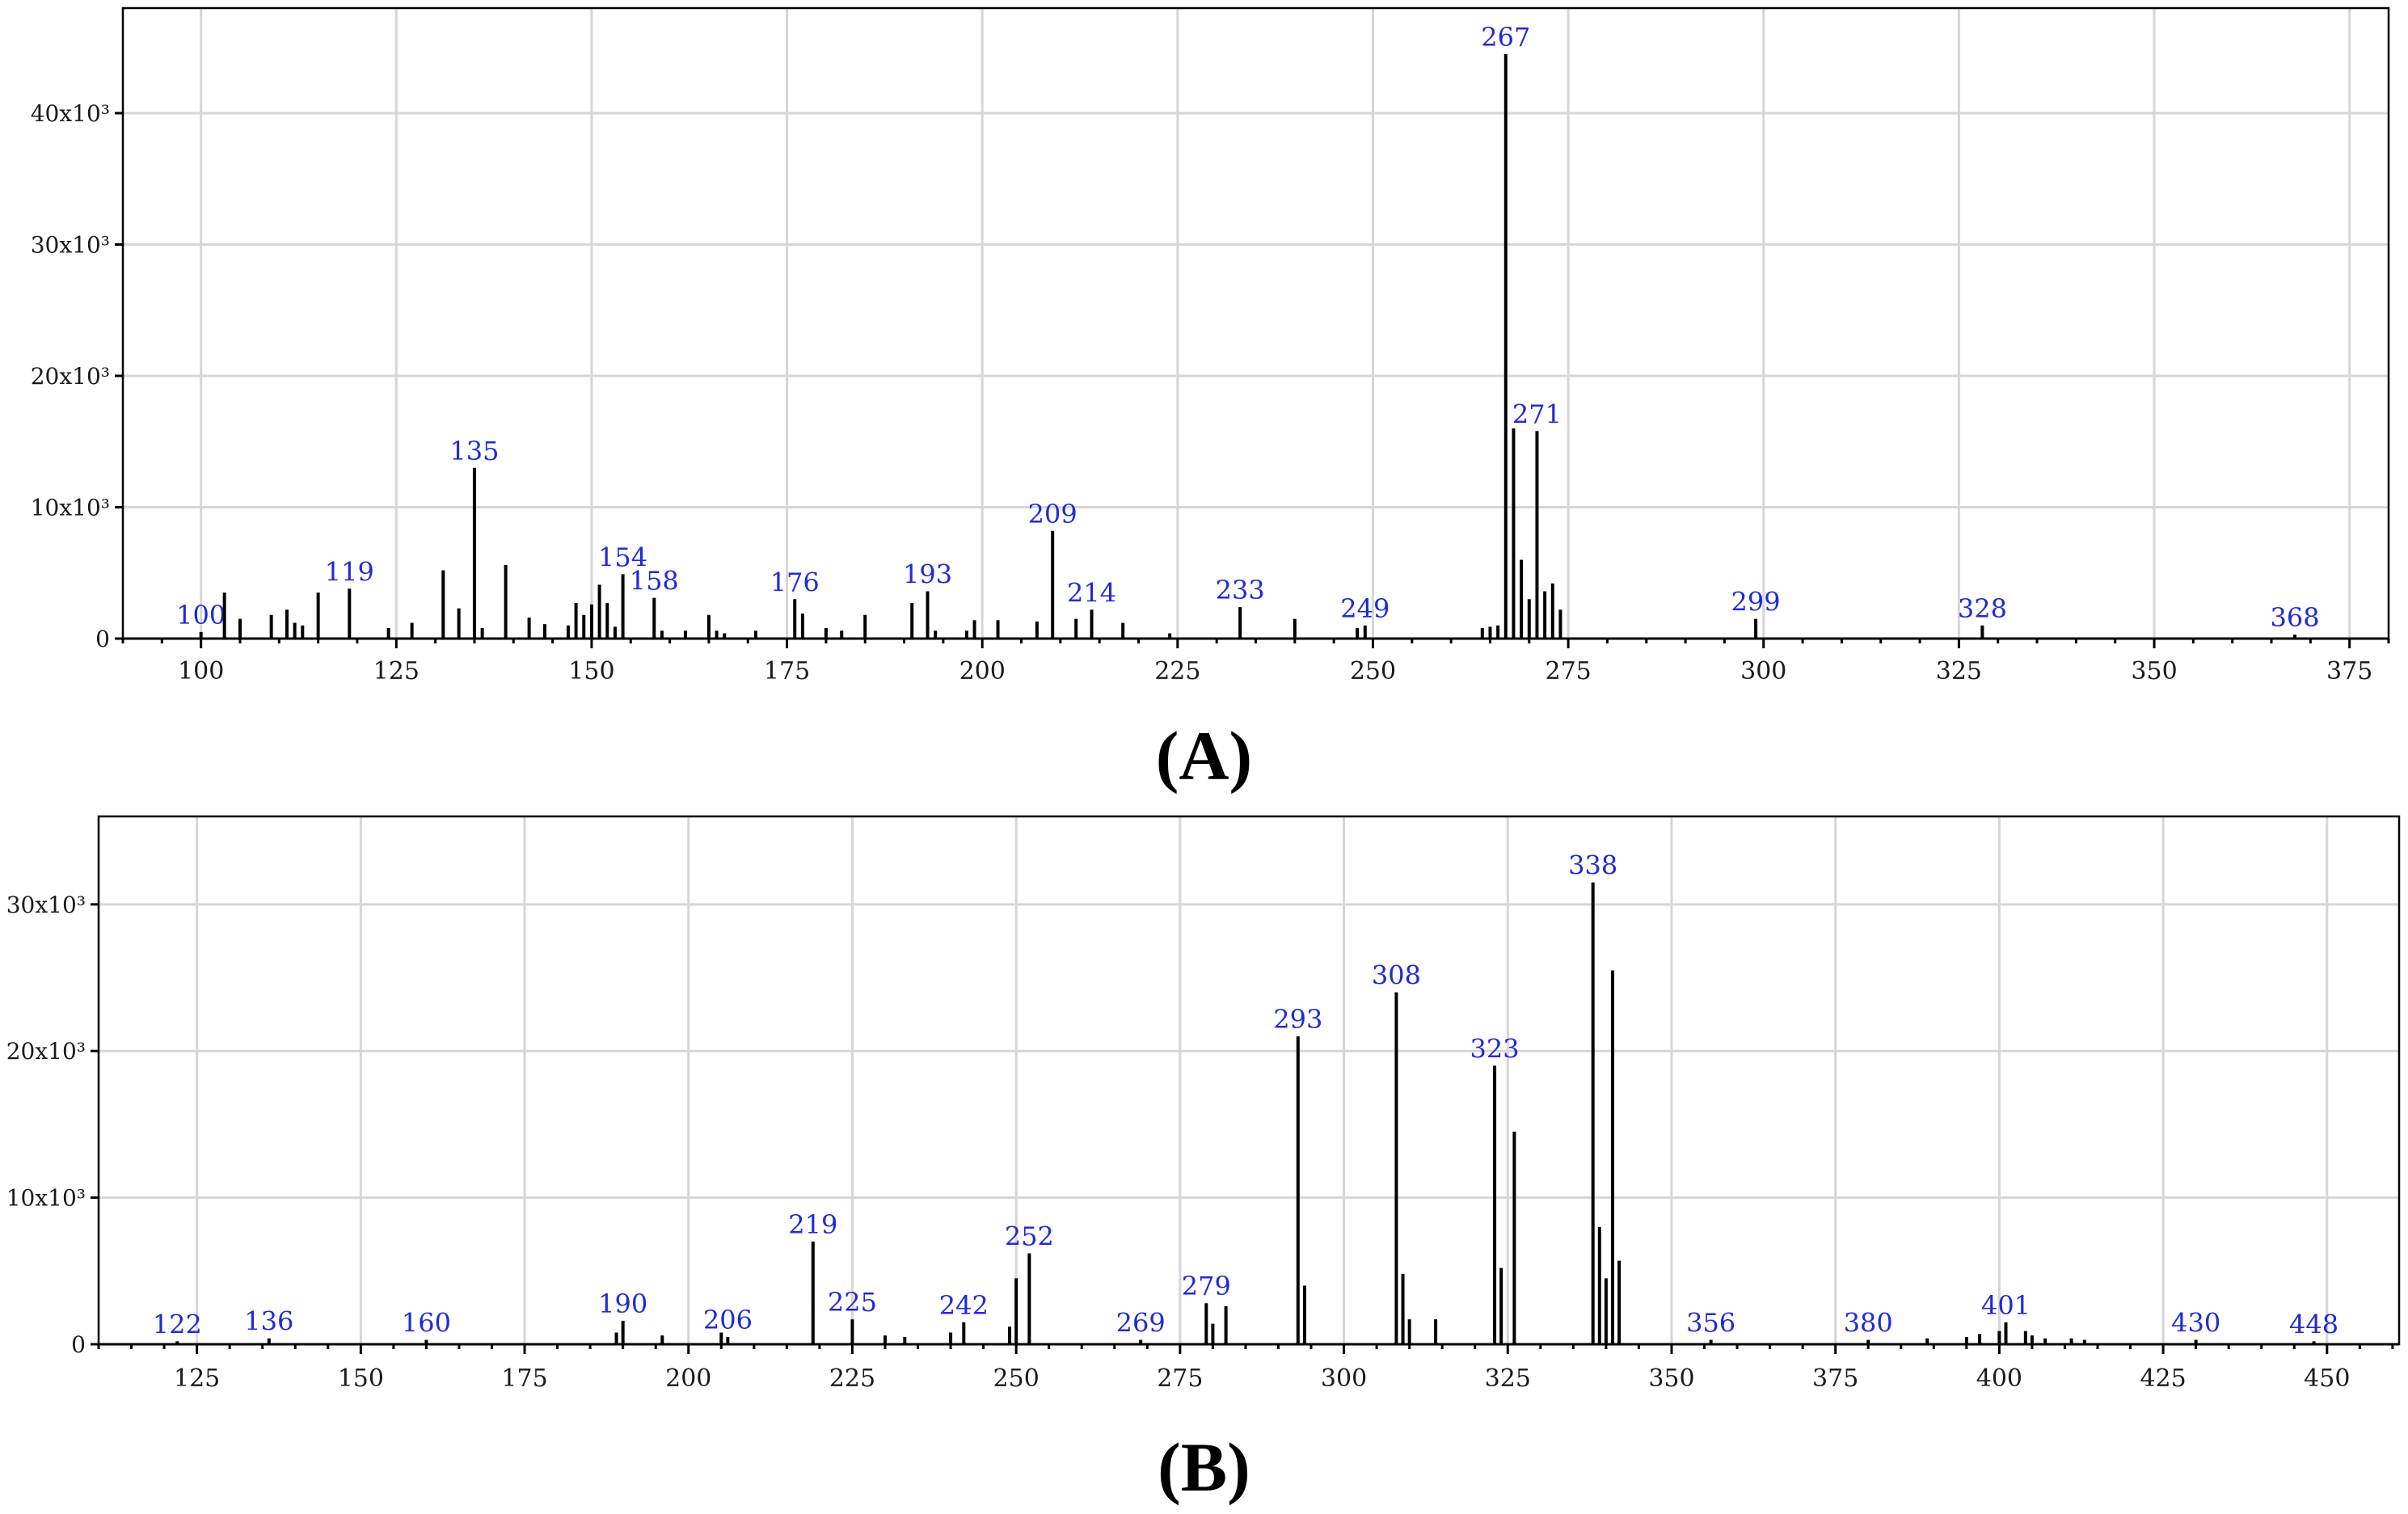 This screenshot has width=2408, height=1514. I want to click on peak-label: 219, so click(812, 1224).